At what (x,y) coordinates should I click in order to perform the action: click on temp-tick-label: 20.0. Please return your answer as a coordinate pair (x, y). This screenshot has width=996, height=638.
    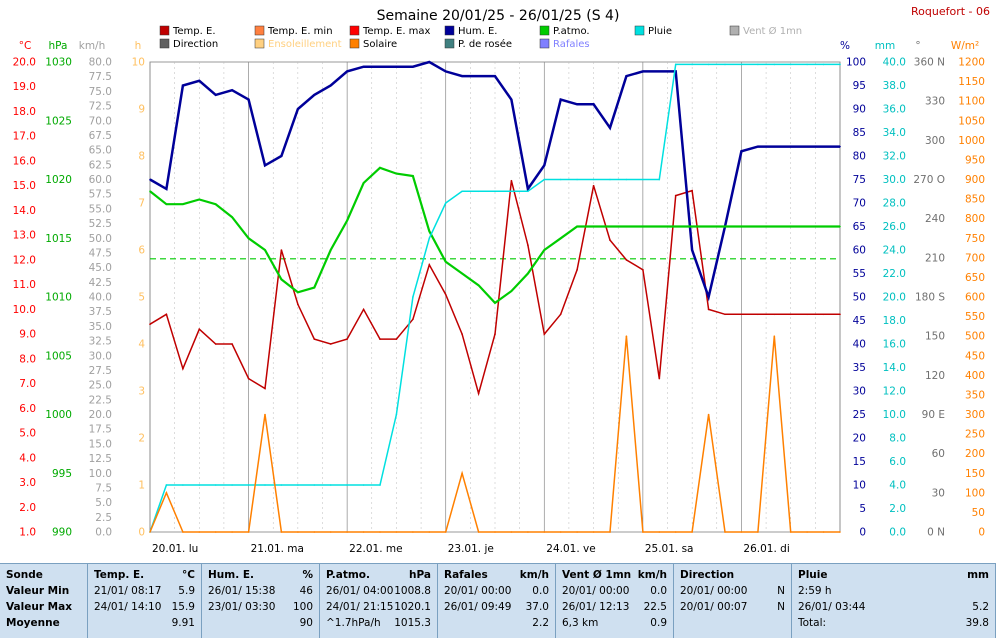
    Looking at the image, I should click on (24, 63).